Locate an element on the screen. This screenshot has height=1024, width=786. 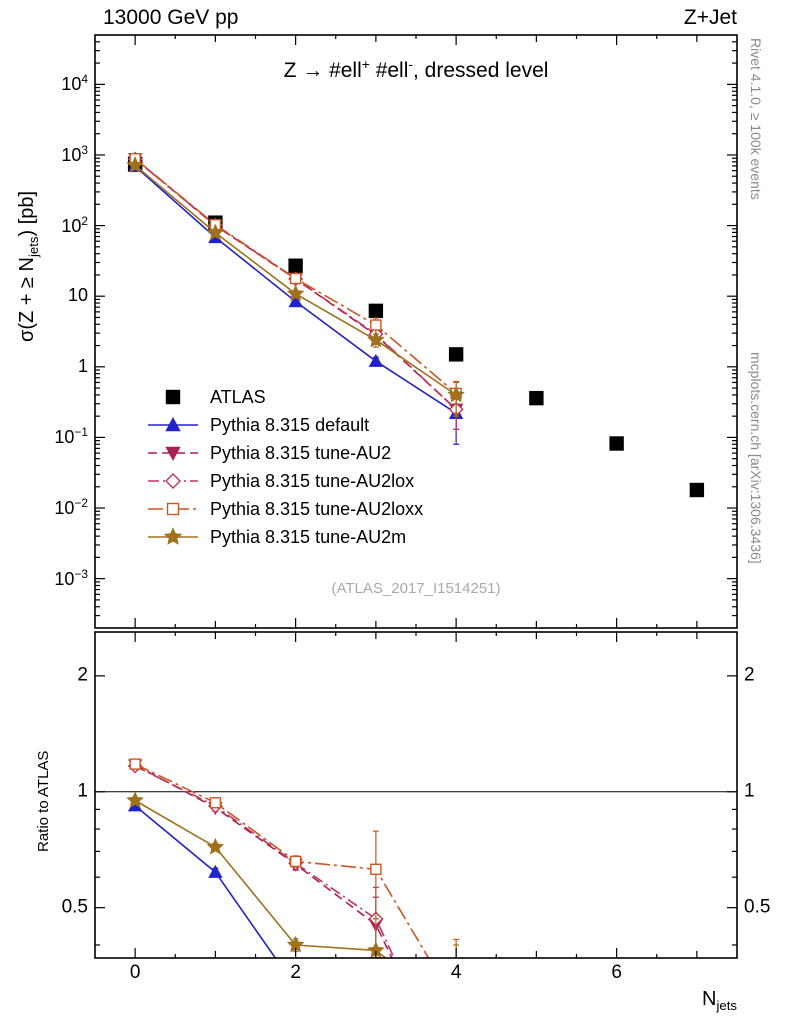
tick-label: 10⁴ is located at coordinates (74, 83).